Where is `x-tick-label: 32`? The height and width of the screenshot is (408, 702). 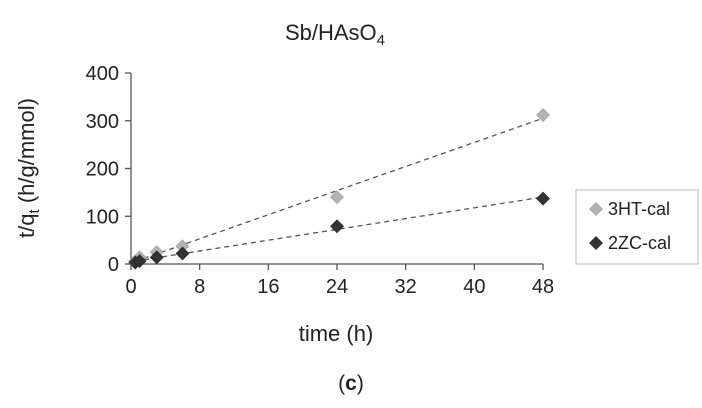
x-tick-label: 32 is located at coordinates (406, 287).